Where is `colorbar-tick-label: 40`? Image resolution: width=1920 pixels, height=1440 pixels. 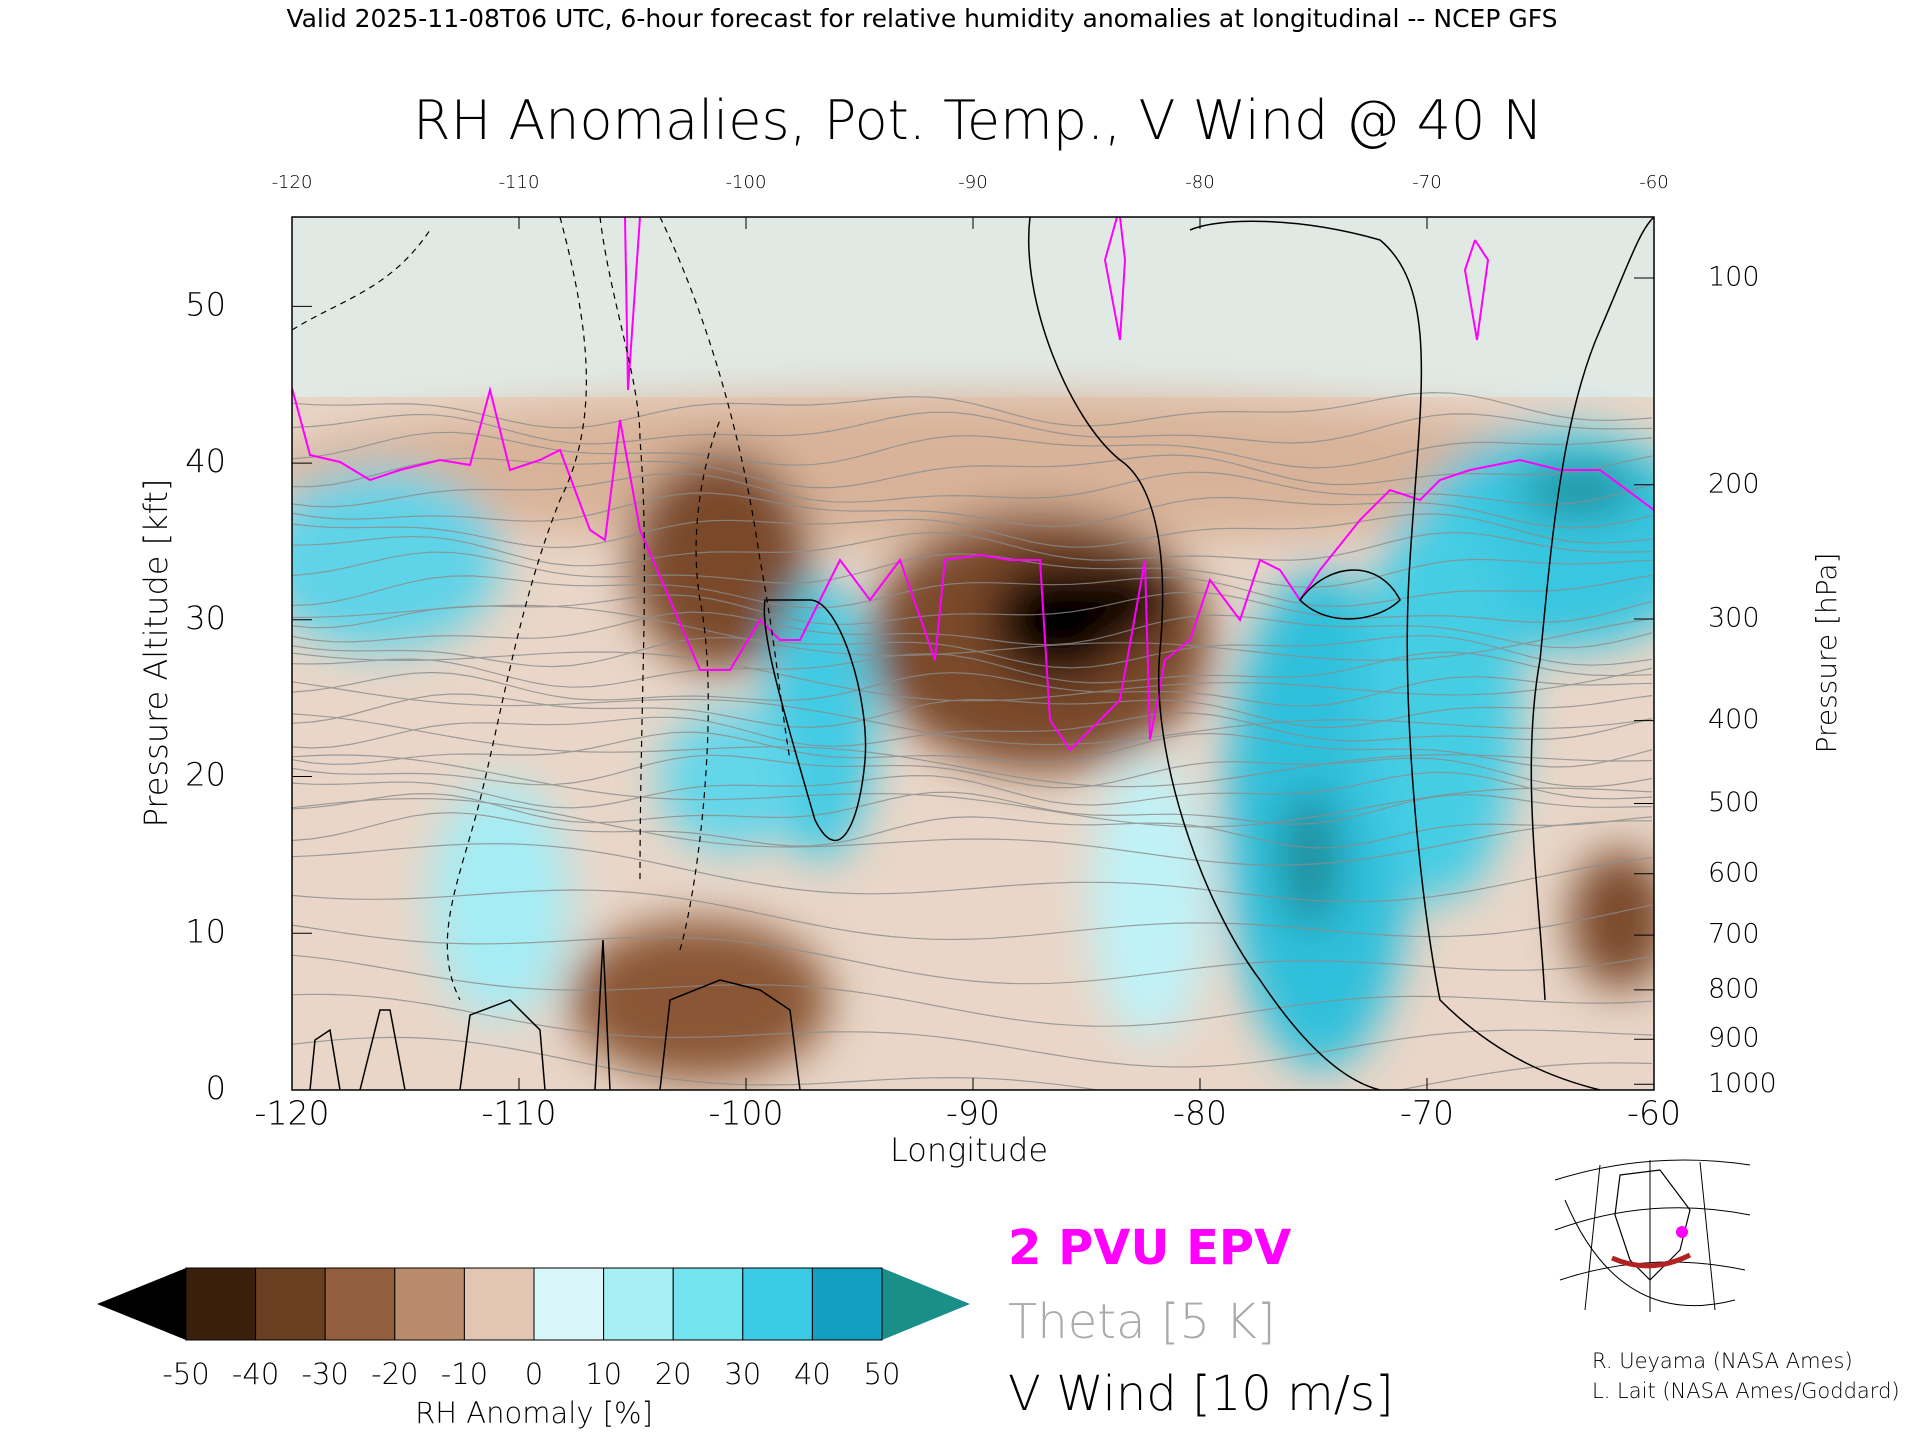 colorbar-tick-label: 40 is located at coordinates (812, 1374).